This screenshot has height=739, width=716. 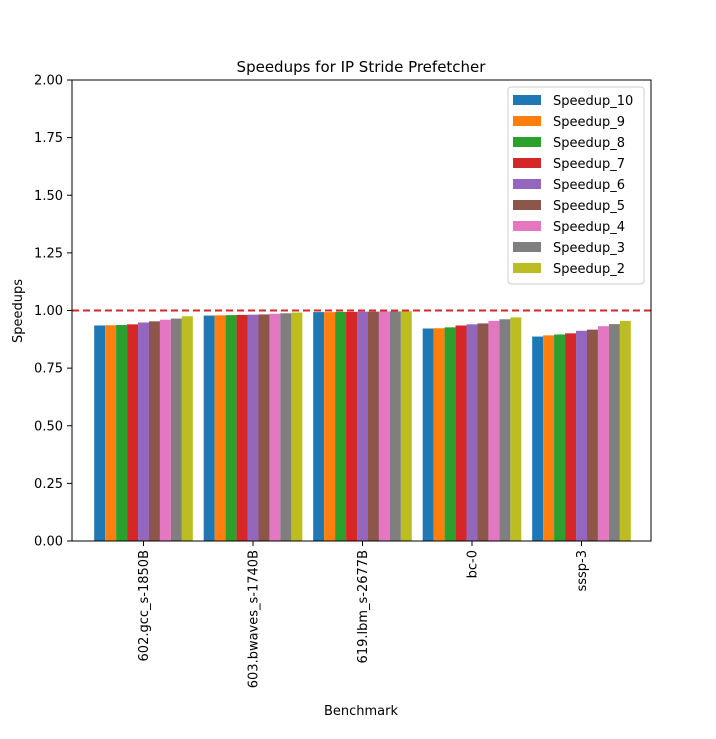 I want to click on legend-label: Speedup_2, so click(x=589, y=269).